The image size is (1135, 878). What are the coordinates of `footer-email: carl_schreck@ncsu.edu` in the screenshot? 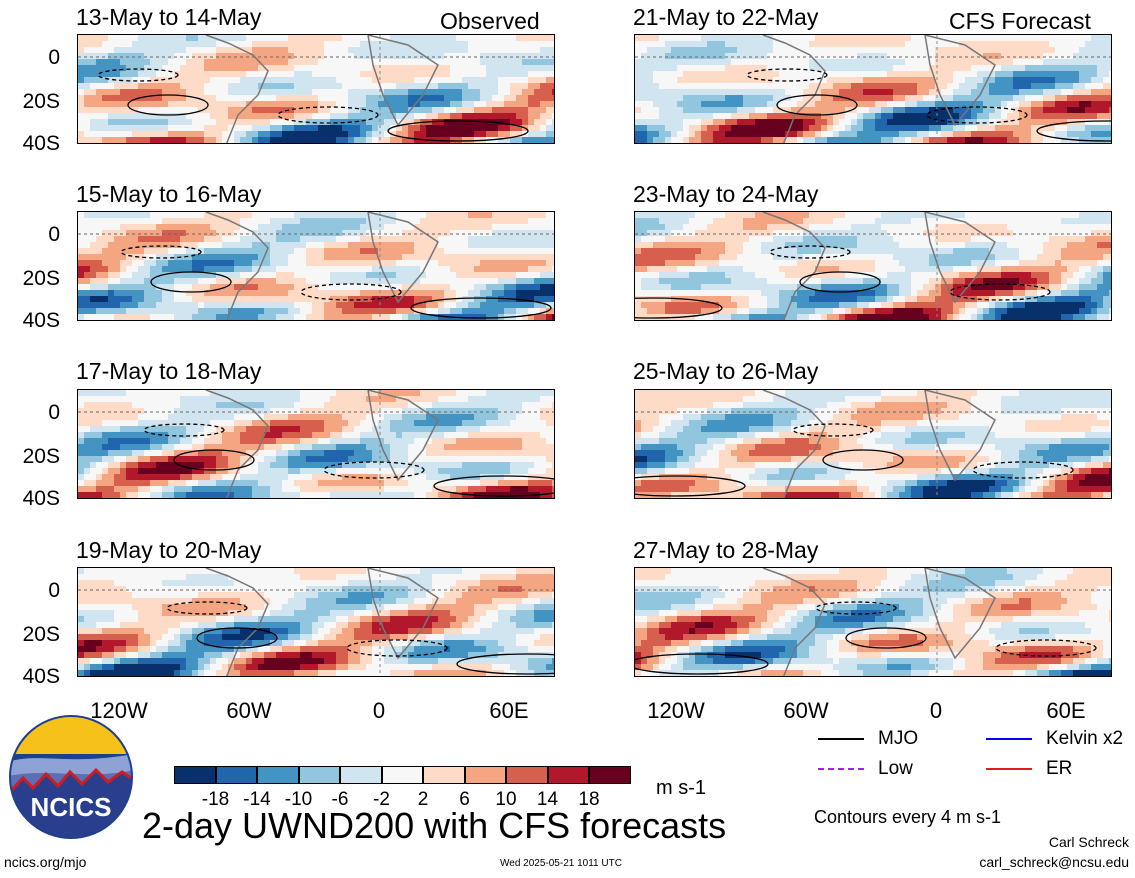 It's located at (1054, 862).